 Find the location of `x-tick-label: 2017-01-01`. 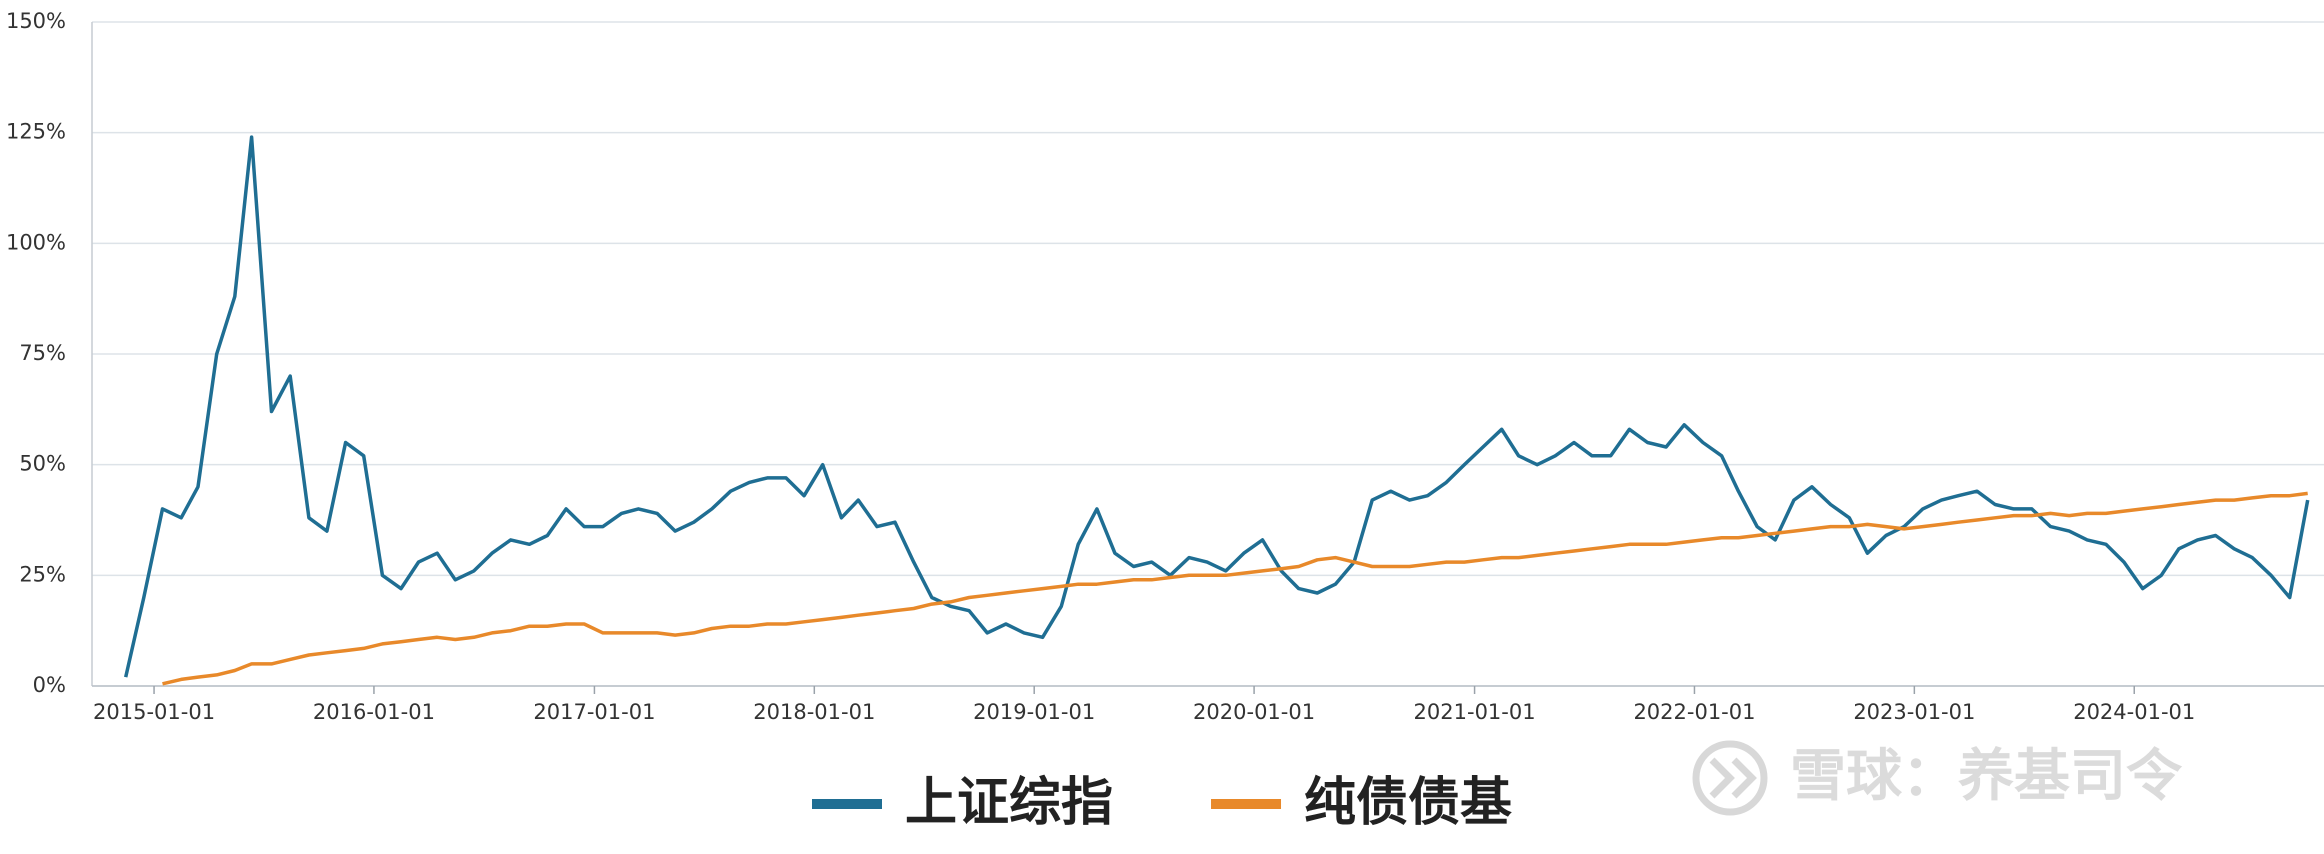

x-tick-label: 2017-01-01 is located at coordinates (594, 712).